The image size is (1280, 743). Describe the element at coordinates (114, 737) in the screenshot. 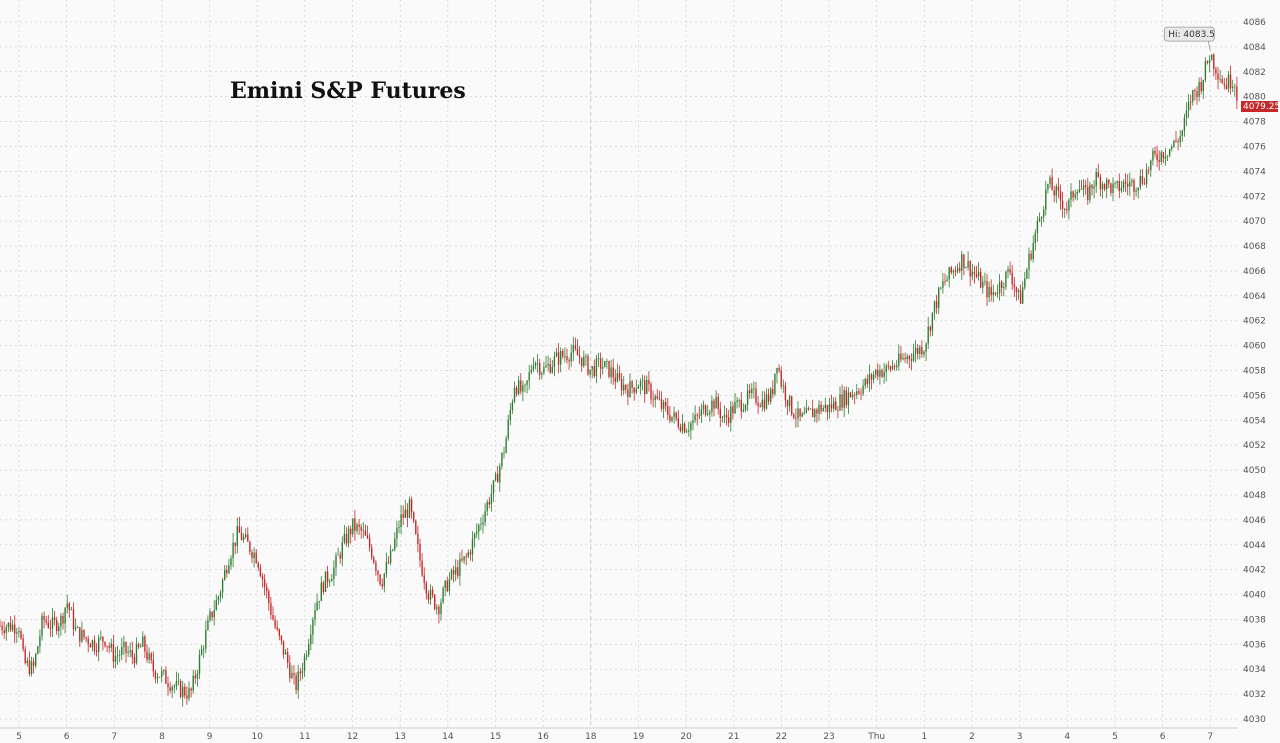

I see `x-tick-label: 7` at that location.